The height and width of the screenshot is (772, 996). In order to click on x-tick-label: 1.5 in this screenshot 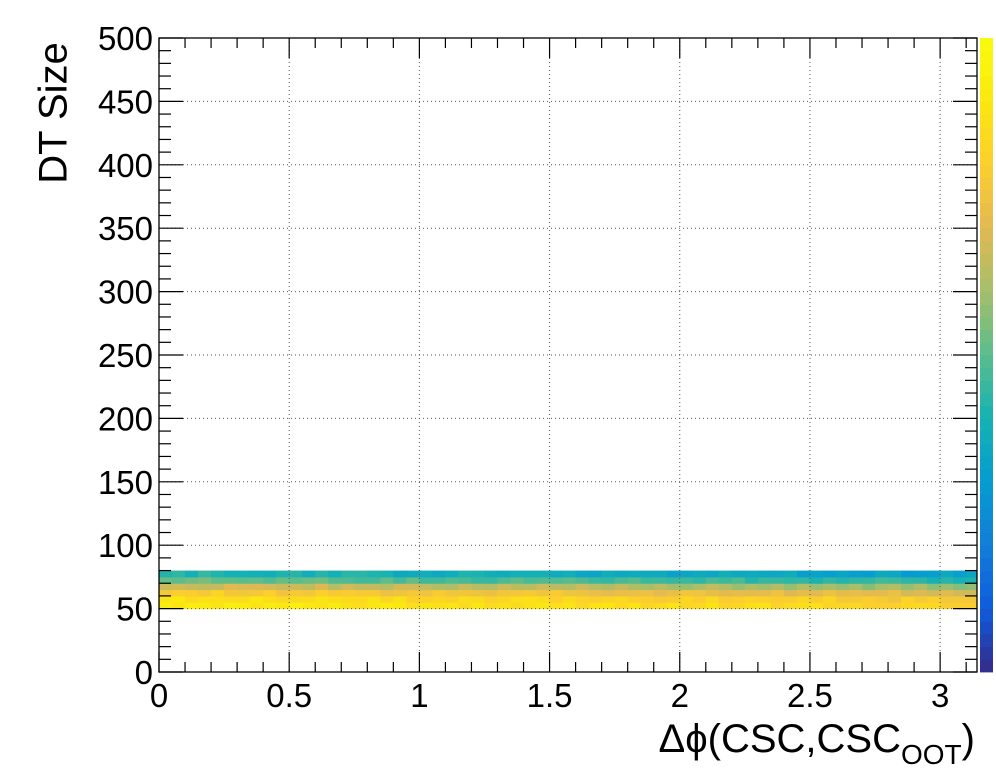, I will do `click(550, 695)`.